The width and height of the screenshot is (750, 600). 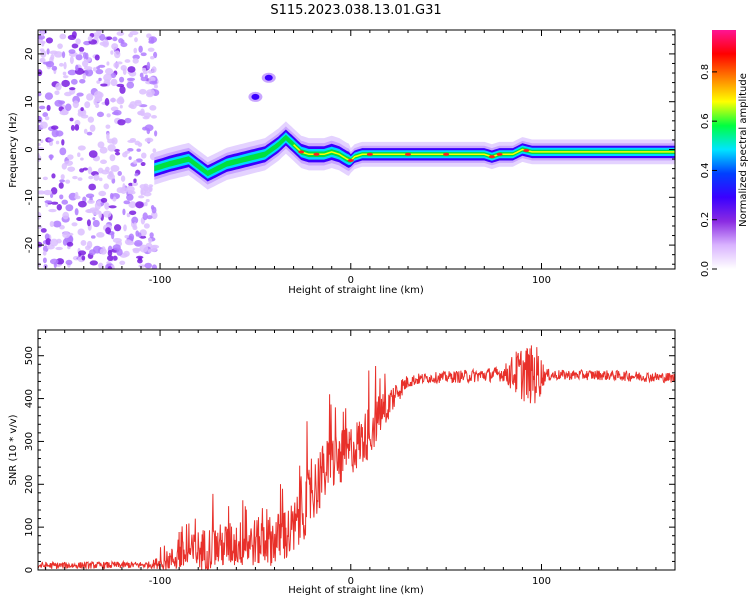 What do you see at coordinates (29, 149) in the screenshot?
I see `y-tick-label: 0` at bounding box center [29, 149].